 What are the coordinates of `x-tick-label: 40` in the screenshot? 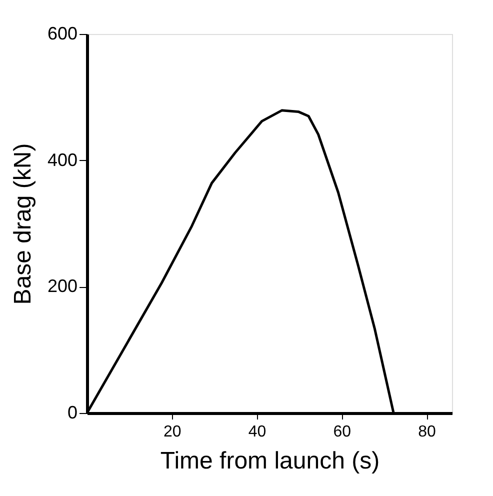 It's located at (257, 432).